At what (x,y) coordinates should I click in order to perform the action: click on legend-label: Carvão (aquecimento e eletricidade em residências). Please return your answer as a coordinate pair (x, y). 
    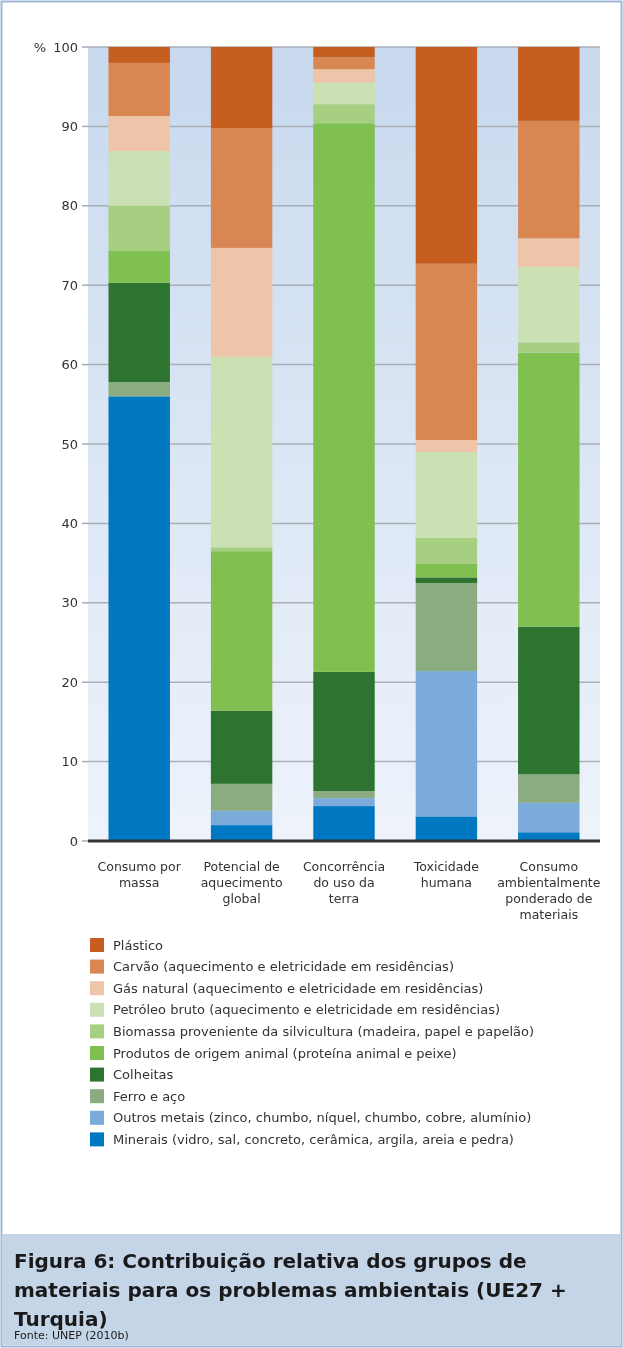
    Looking at the image, I should click on (283, 967).